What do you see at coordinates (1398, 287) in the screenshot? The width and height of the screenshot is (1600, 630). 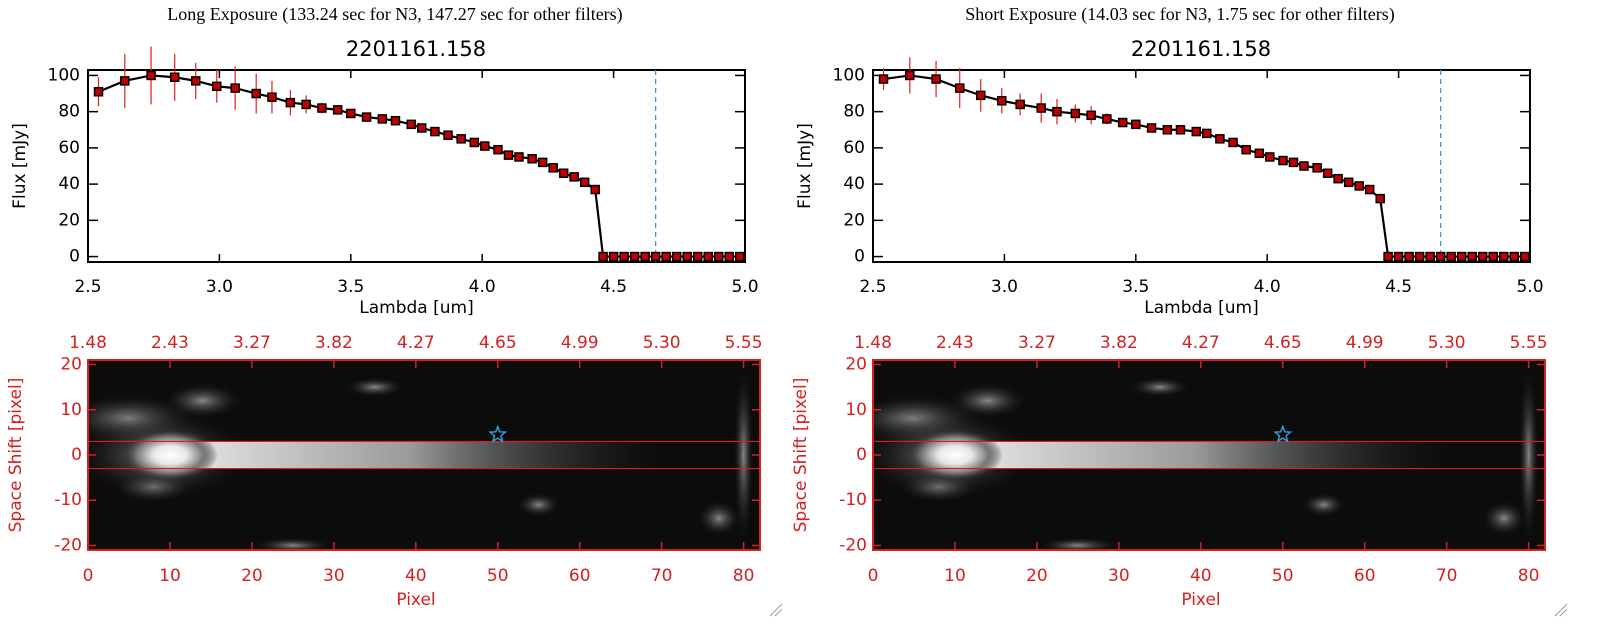 I see `x-tick-label: 4.5` at bounding box center [1398, 287].